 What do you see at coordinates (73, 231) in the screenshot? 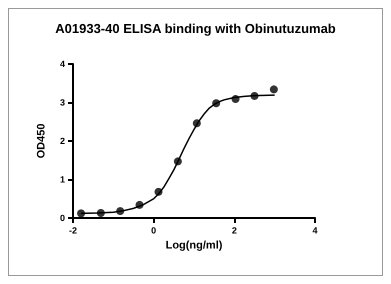
I see `x-tick-label: -2` at bounding box center [73, 231].